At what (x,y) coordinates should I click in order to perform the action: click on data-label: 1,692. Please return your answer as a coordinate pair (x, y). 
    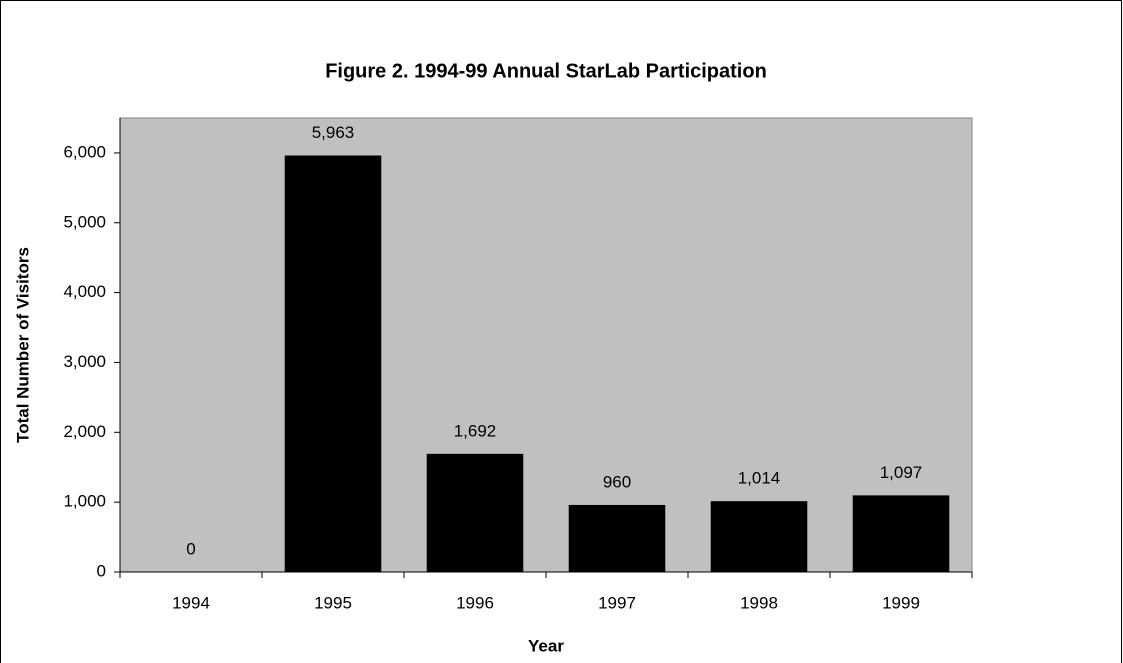
    Looking at the image, I should click on (475, 430).